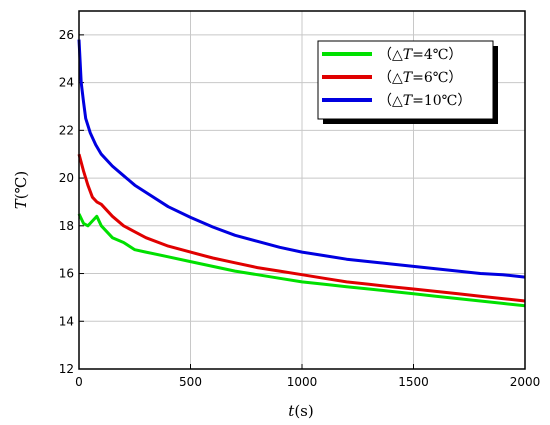 This screenshot has width=550, height=425. What do you see at coordinates (21, 203) in the screenshot?
I see `y-axis-variable: T` at bounding box center [21, 203].